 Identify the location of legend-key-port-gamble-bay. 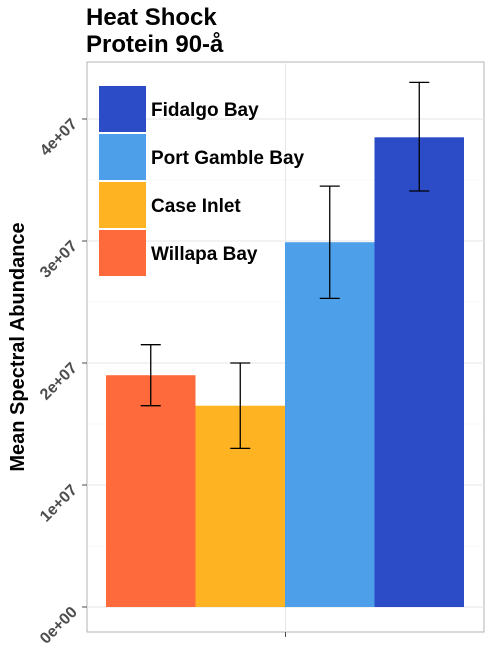
(122, 157).